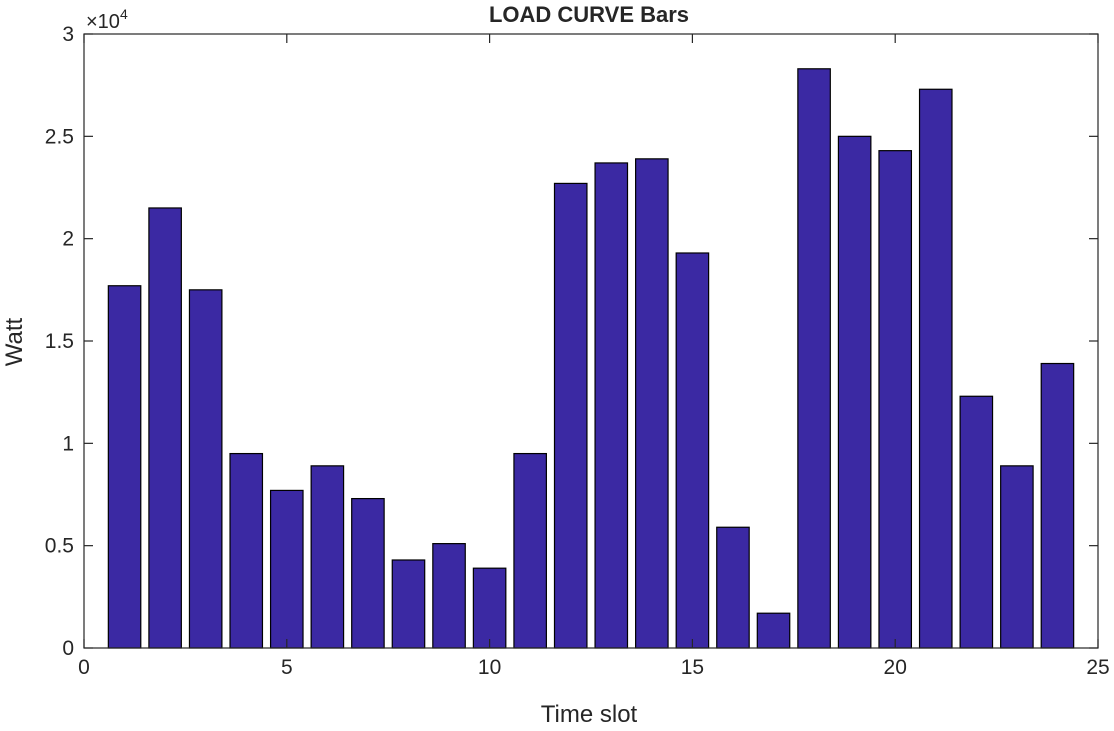  I want to click on y-tick-label: 0, so click(68, 648).